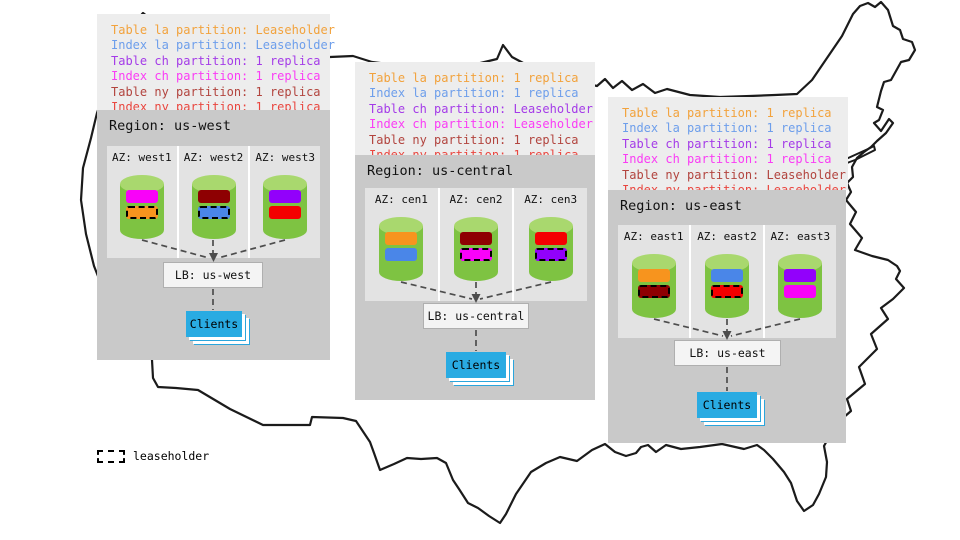 The height and width of the screenshot is (540, 960). Describe the element at coordinates (171, 456) in the screenshot. I see `leaseholder-key-label: leaseholder` at that location.